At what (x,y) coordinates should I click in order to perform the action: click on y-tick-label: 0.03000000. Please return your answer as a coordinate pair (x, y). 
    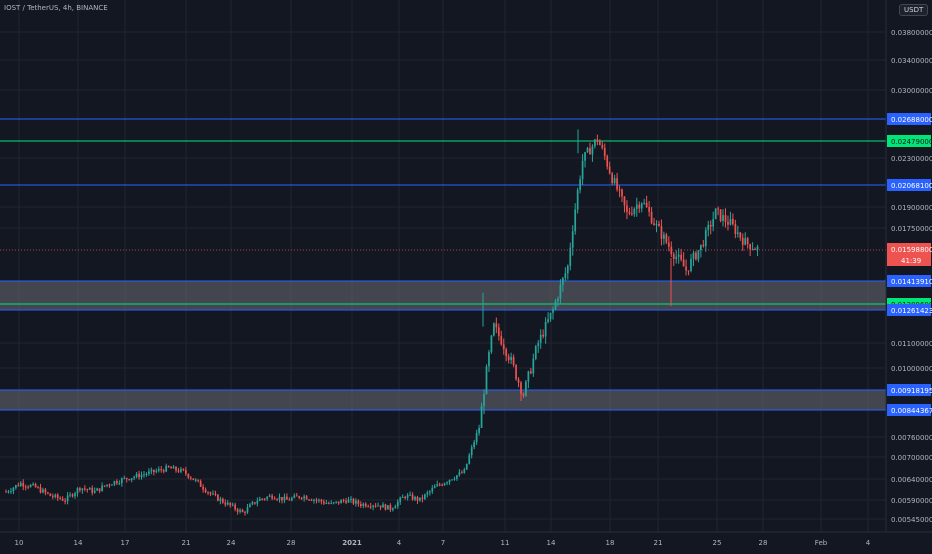
    Looking at the image, I should click on (911, 91).